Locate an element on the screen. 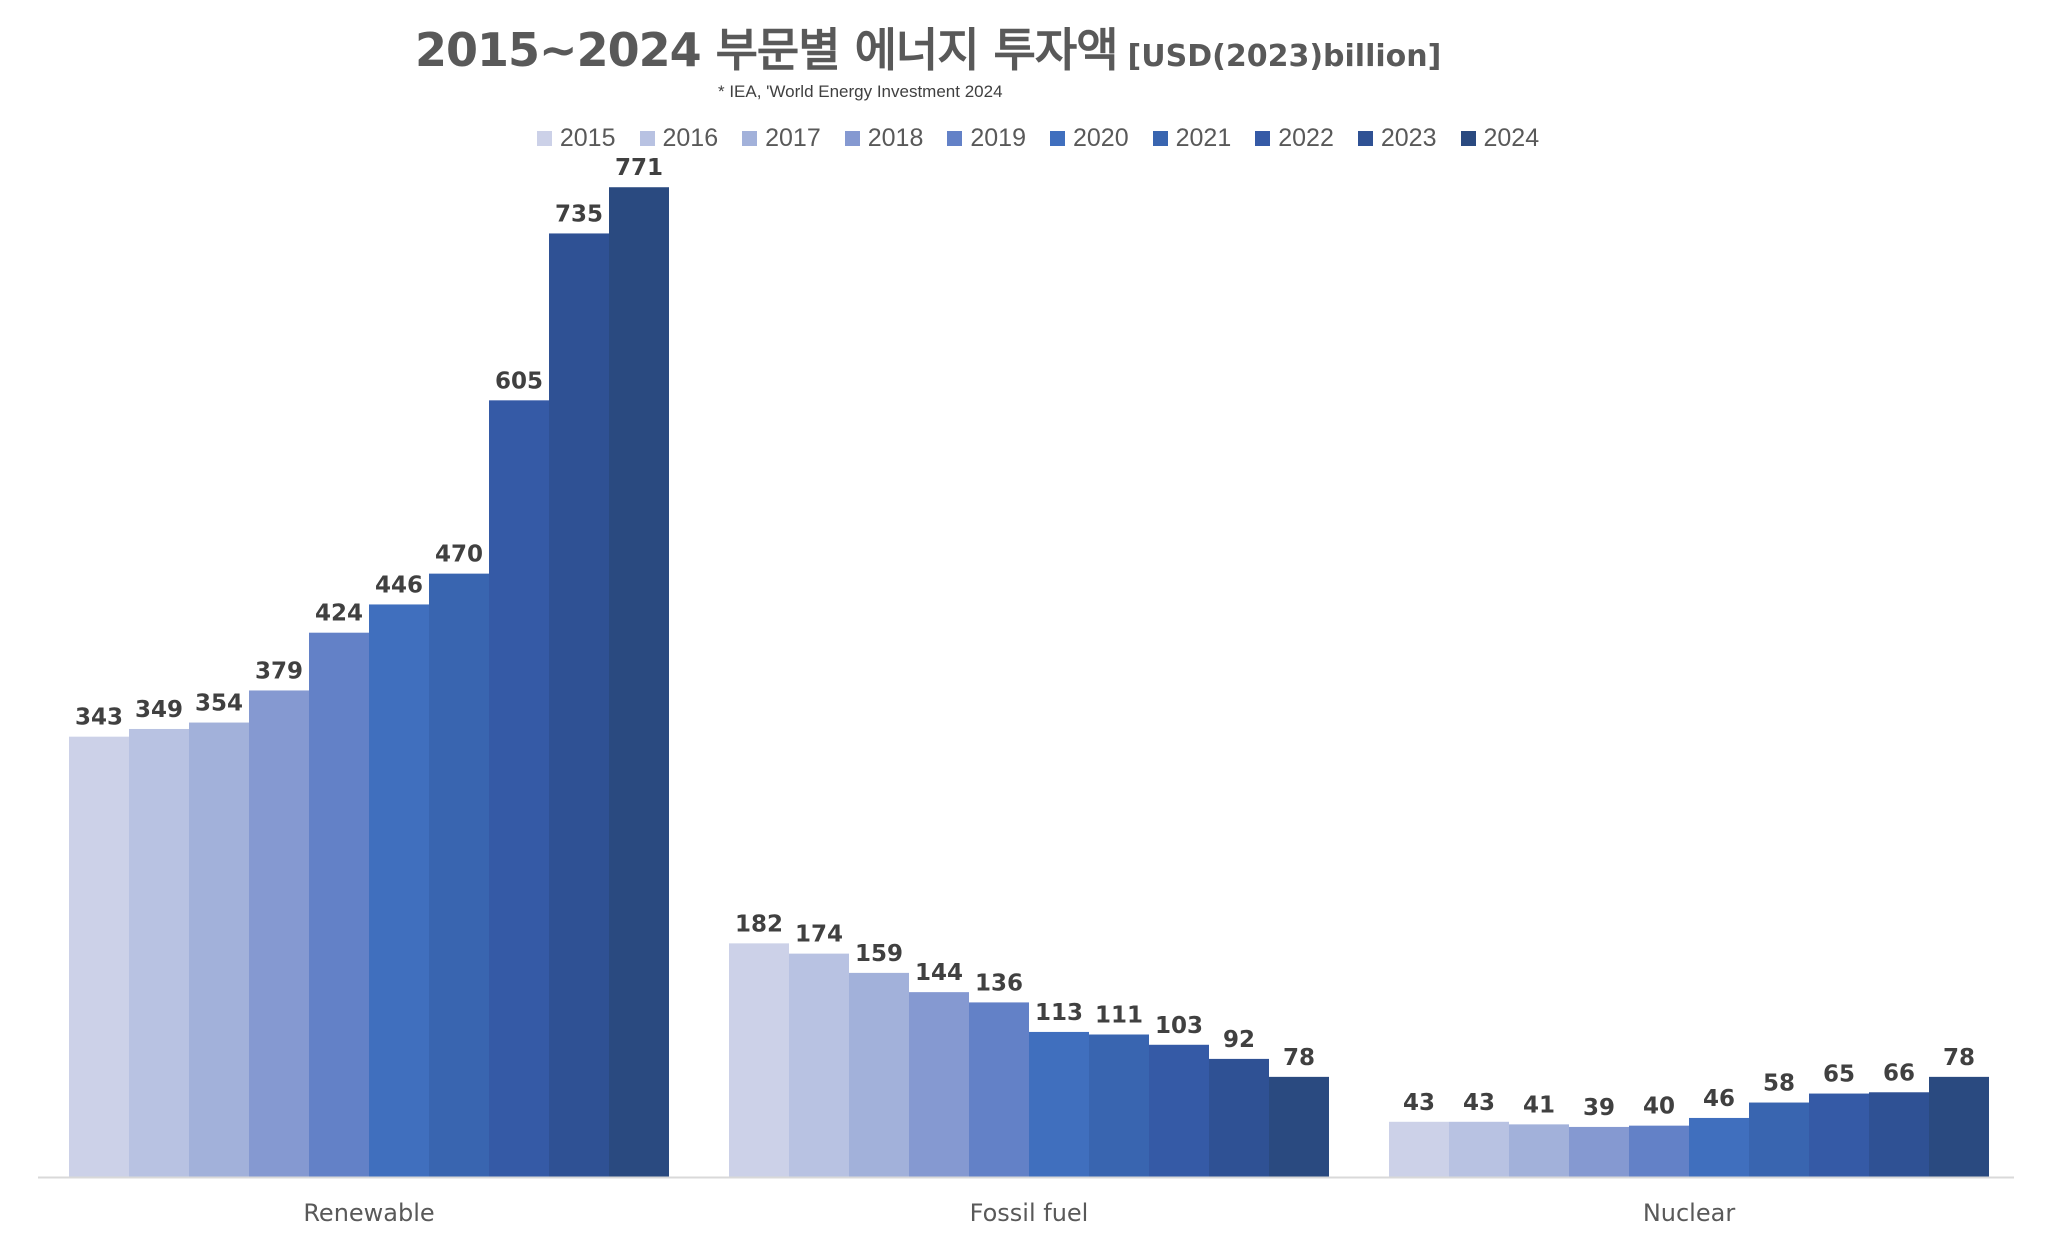 The height and width of the screenshot is (1236, 2048). data-label-nuclear-2015: 43 is located at coordinates (1419, 1103).